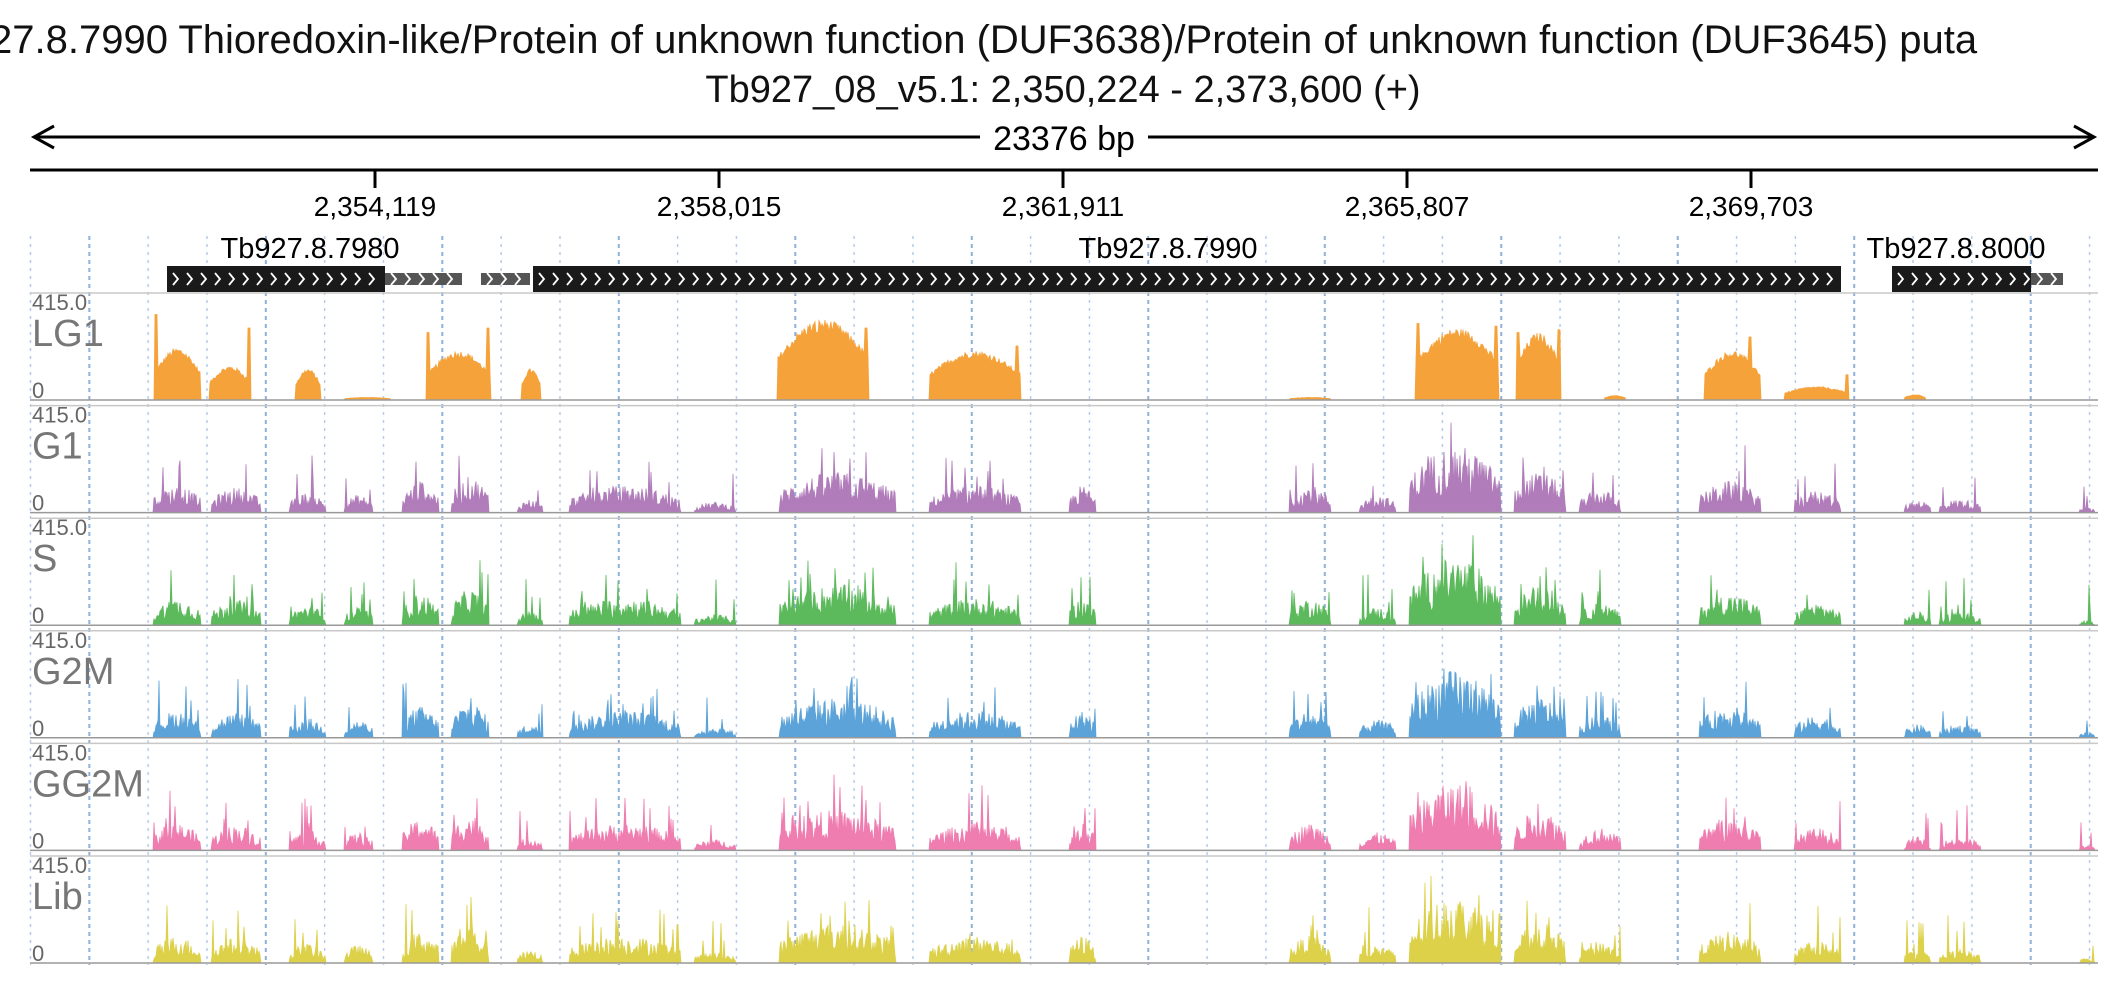  Describe the element at coordinates (375, 206) in the screenshot. I see `ruler-tick-label: 2,354,119` at that location.